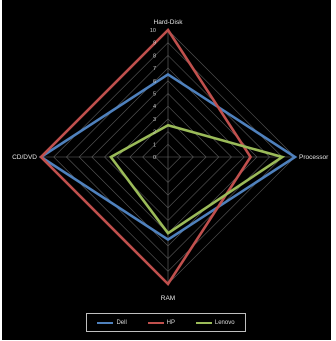 This screenshot has width=336, height=341. I want to click on axis-label-hard-disk: Hard-Disk, so click(169, 22).